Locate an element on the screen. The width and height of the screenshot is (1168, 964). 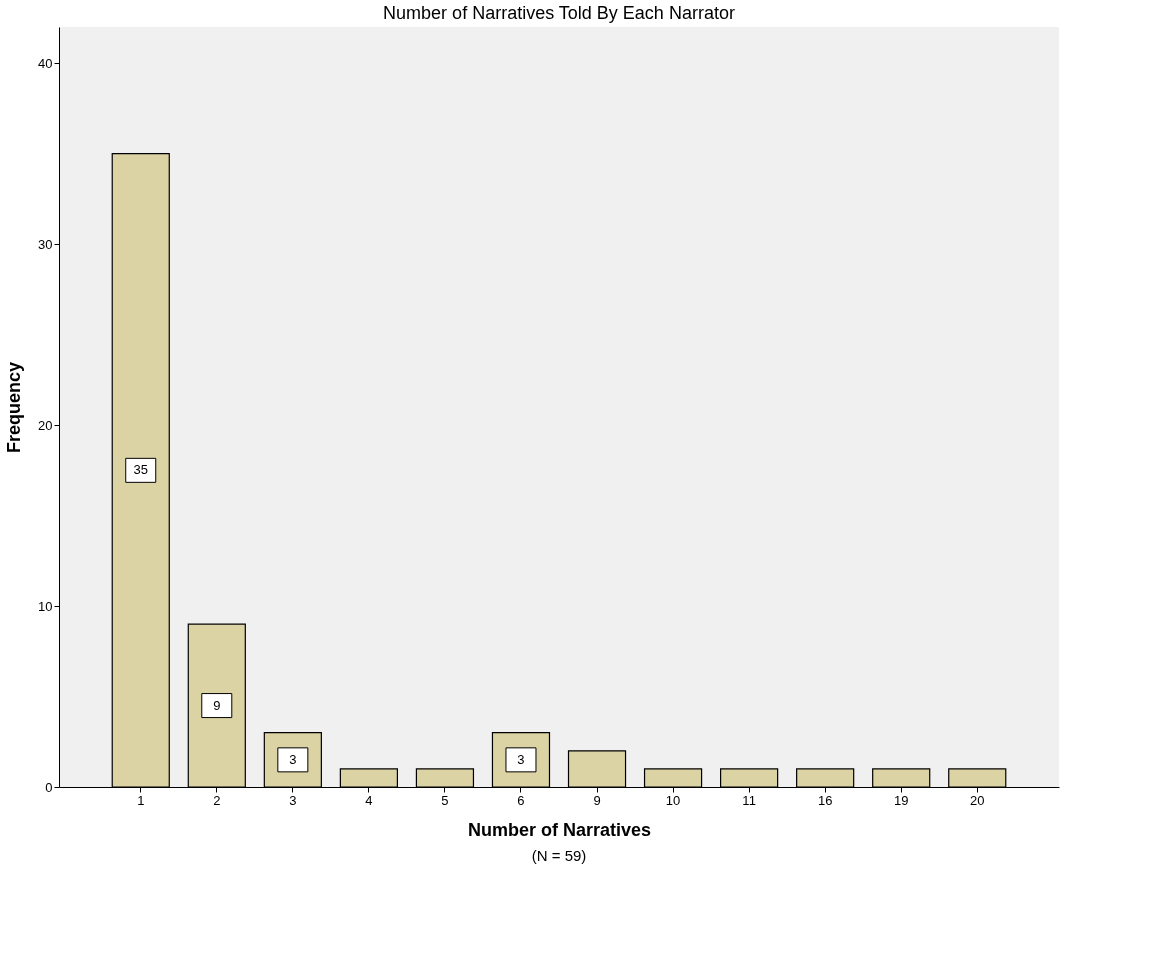
x-tick-label: 6 is located at coordinates (521, 800).